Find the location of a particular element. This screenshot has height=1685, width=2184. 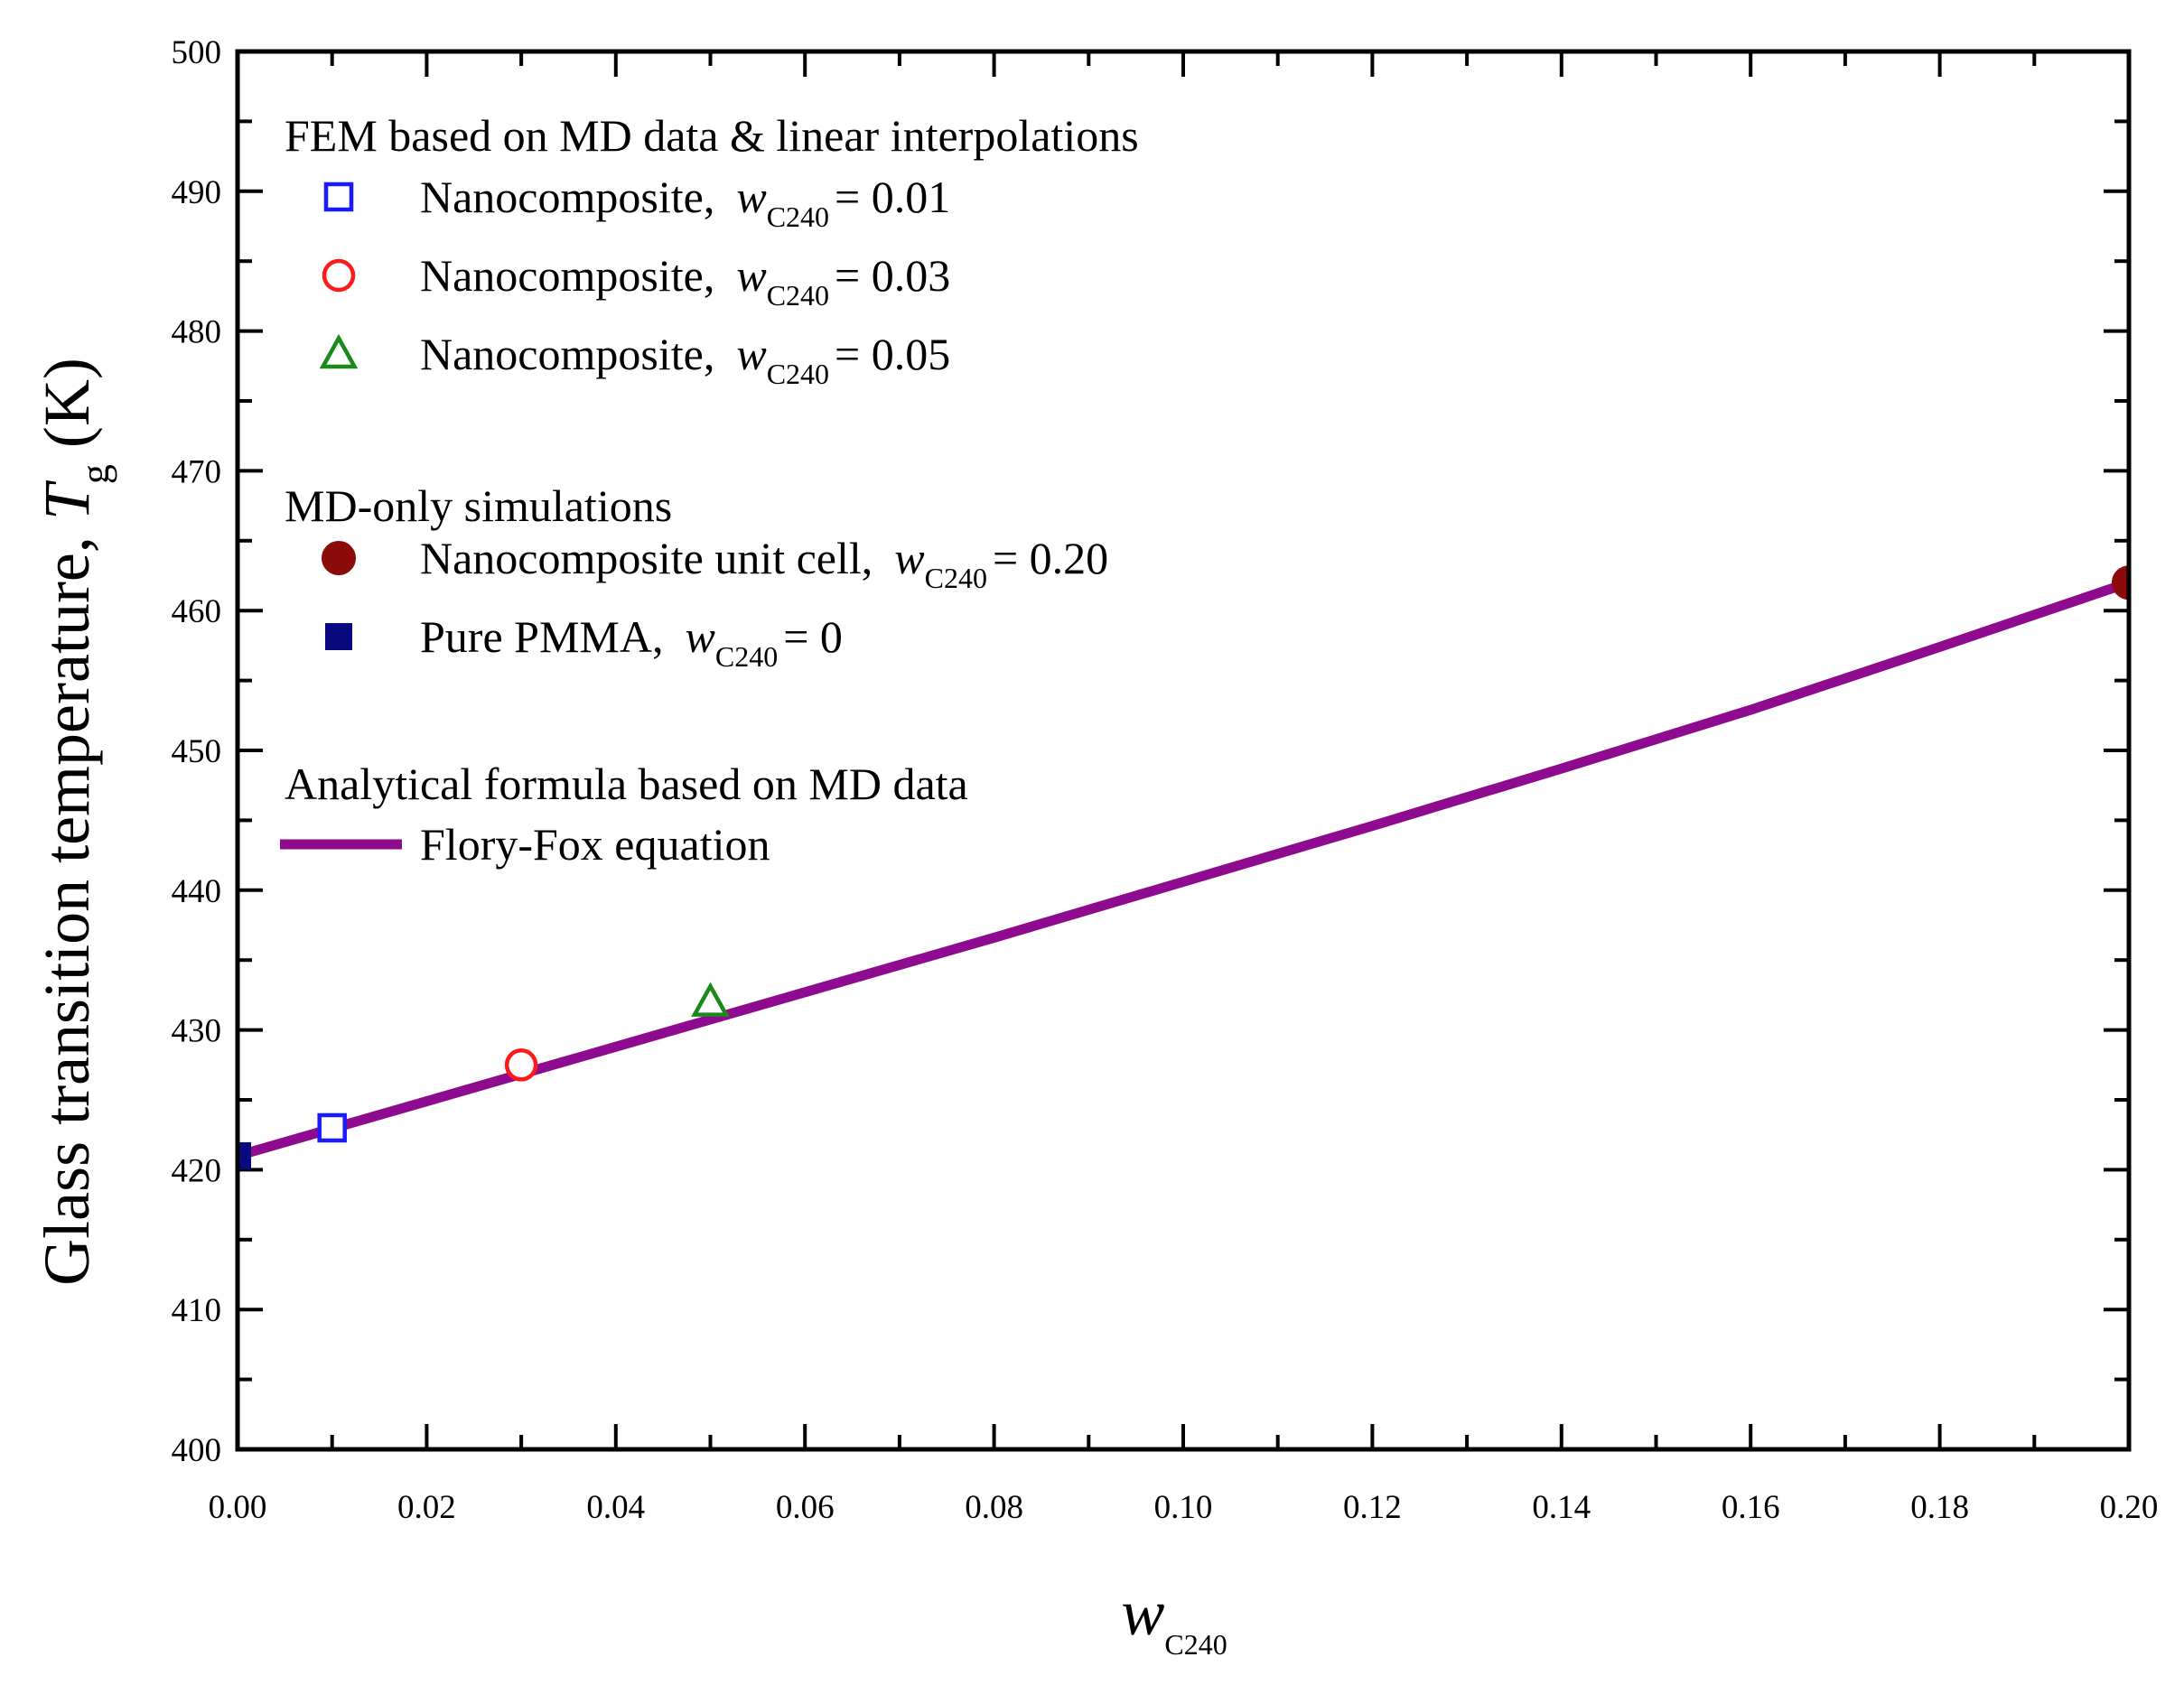

legend-entry-label: Pure PMMA, wC240 = 0 is located at coordinates (631, 642).